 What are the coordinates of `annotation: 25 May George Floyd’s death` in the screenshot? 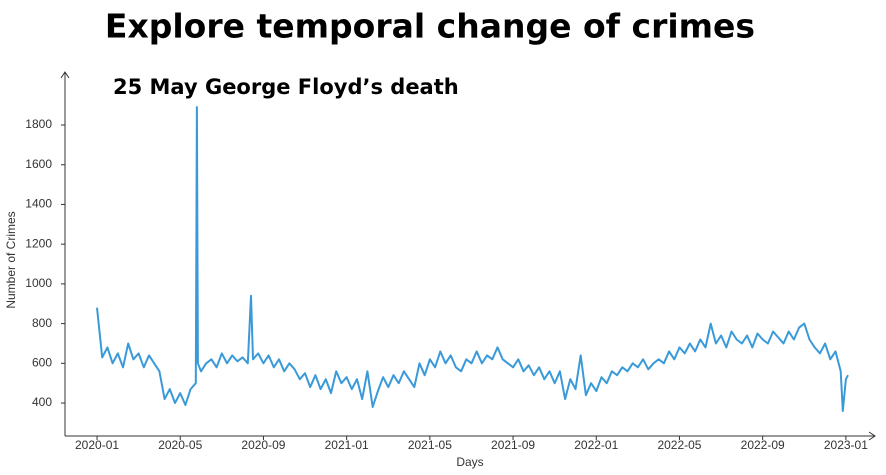 It's located at (286, 87).